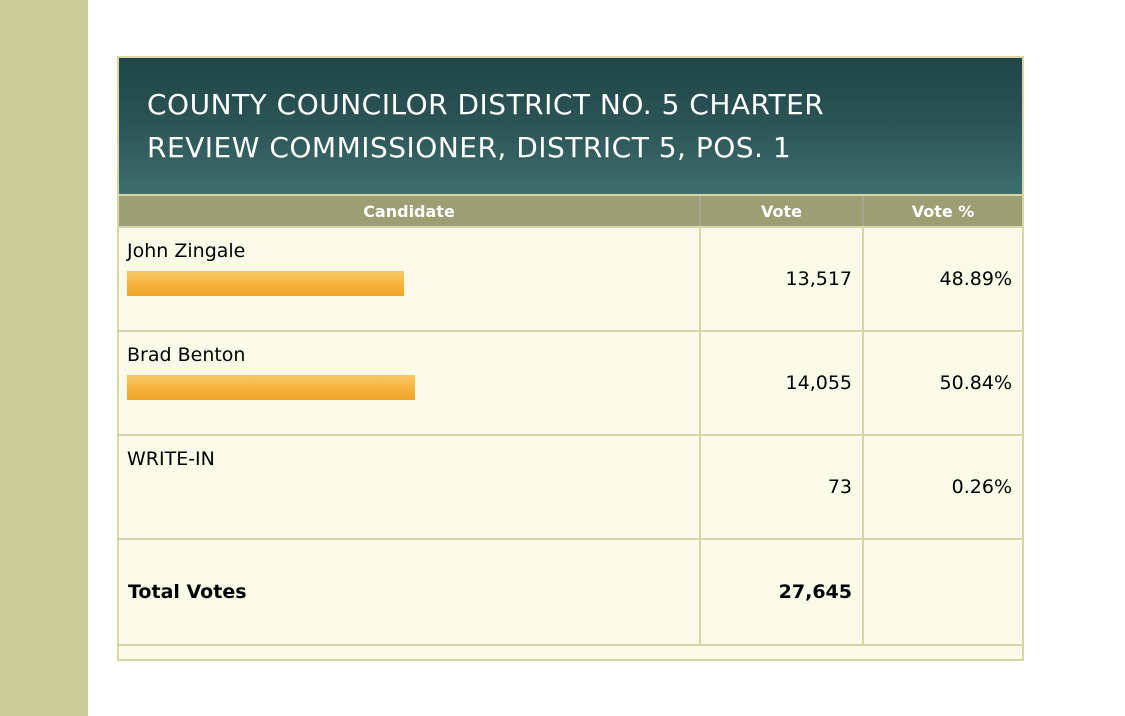 This screenshot has width=1125, height=716. What do you see at coordinates (780, 487) in the screenshot?
I see `votes-value: 73` at bounding box center [780, 487].